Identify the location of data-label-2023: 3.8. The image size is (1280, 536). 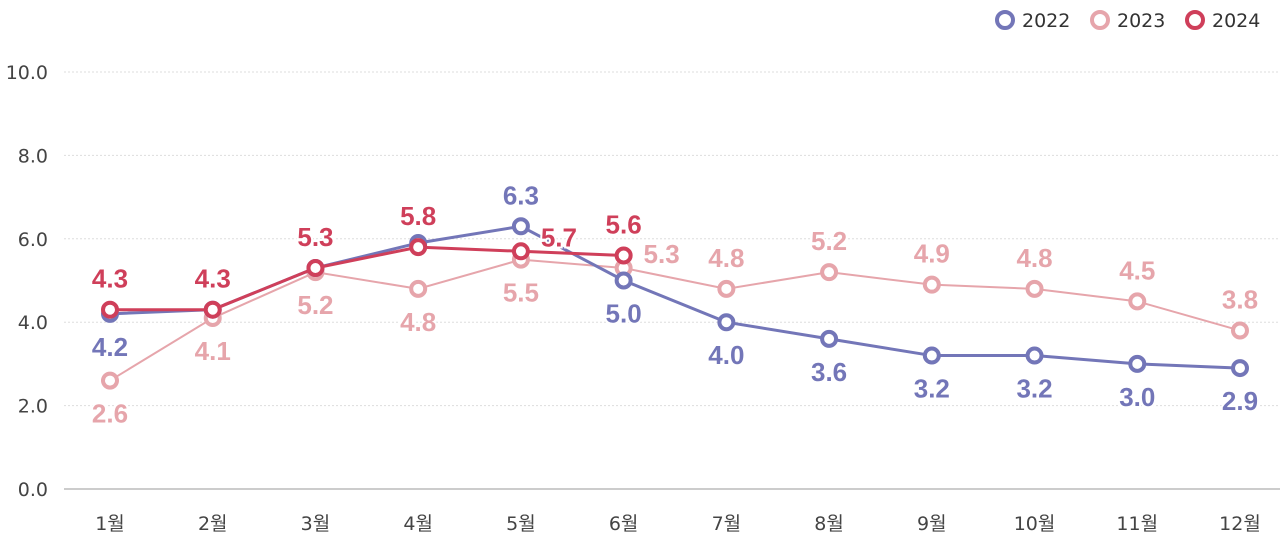
(1240, 300).